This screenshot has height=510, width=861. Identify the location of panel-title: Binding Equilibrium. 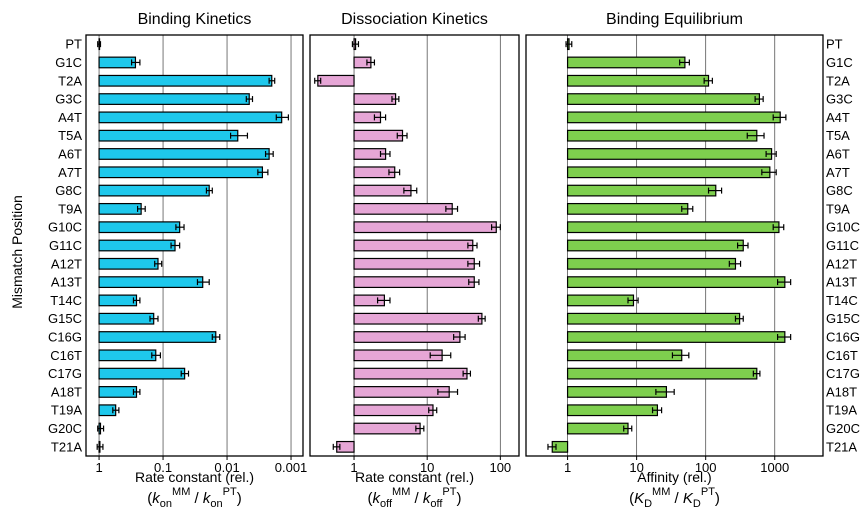
(674, 19).